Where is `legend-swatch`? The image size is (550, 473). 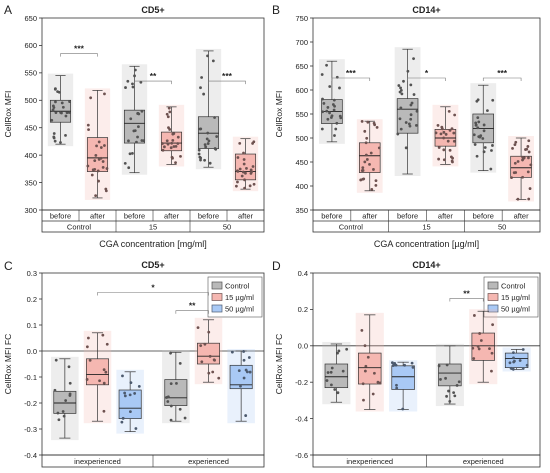
legend-swatch is located at coordinates (217, 285).